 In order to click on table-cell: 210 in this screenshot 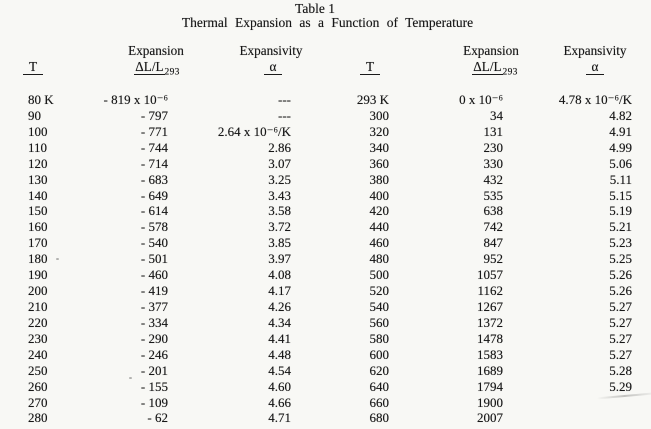, I will do `click(38, 306)`.